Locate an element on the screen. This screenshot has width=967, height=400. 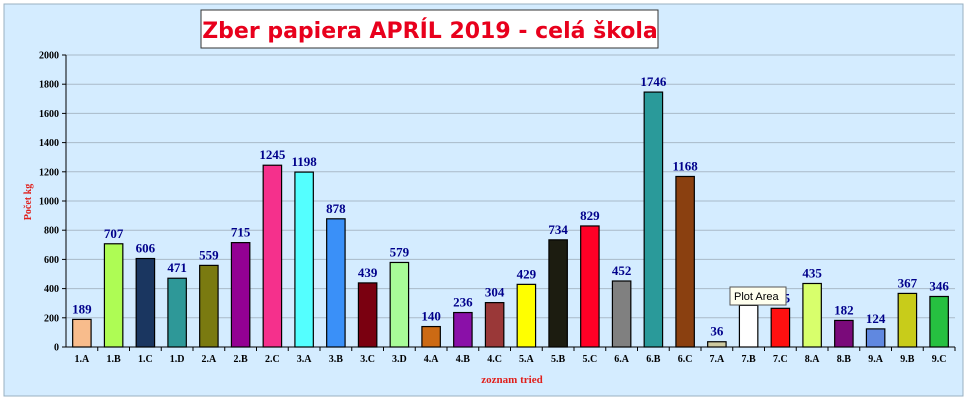
x-tick-label-6.C: 6.C is located at coordinates (685, 359).